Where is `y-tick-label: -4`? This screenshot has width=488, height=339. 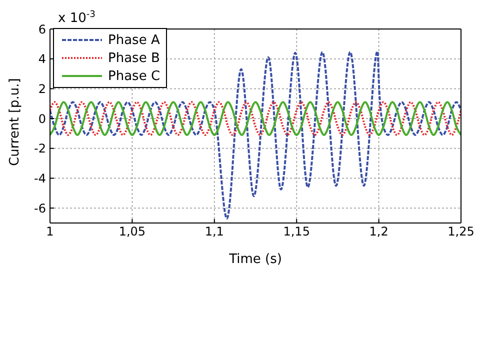 y-tick-label: -4 is located at coordinates (40, 178).